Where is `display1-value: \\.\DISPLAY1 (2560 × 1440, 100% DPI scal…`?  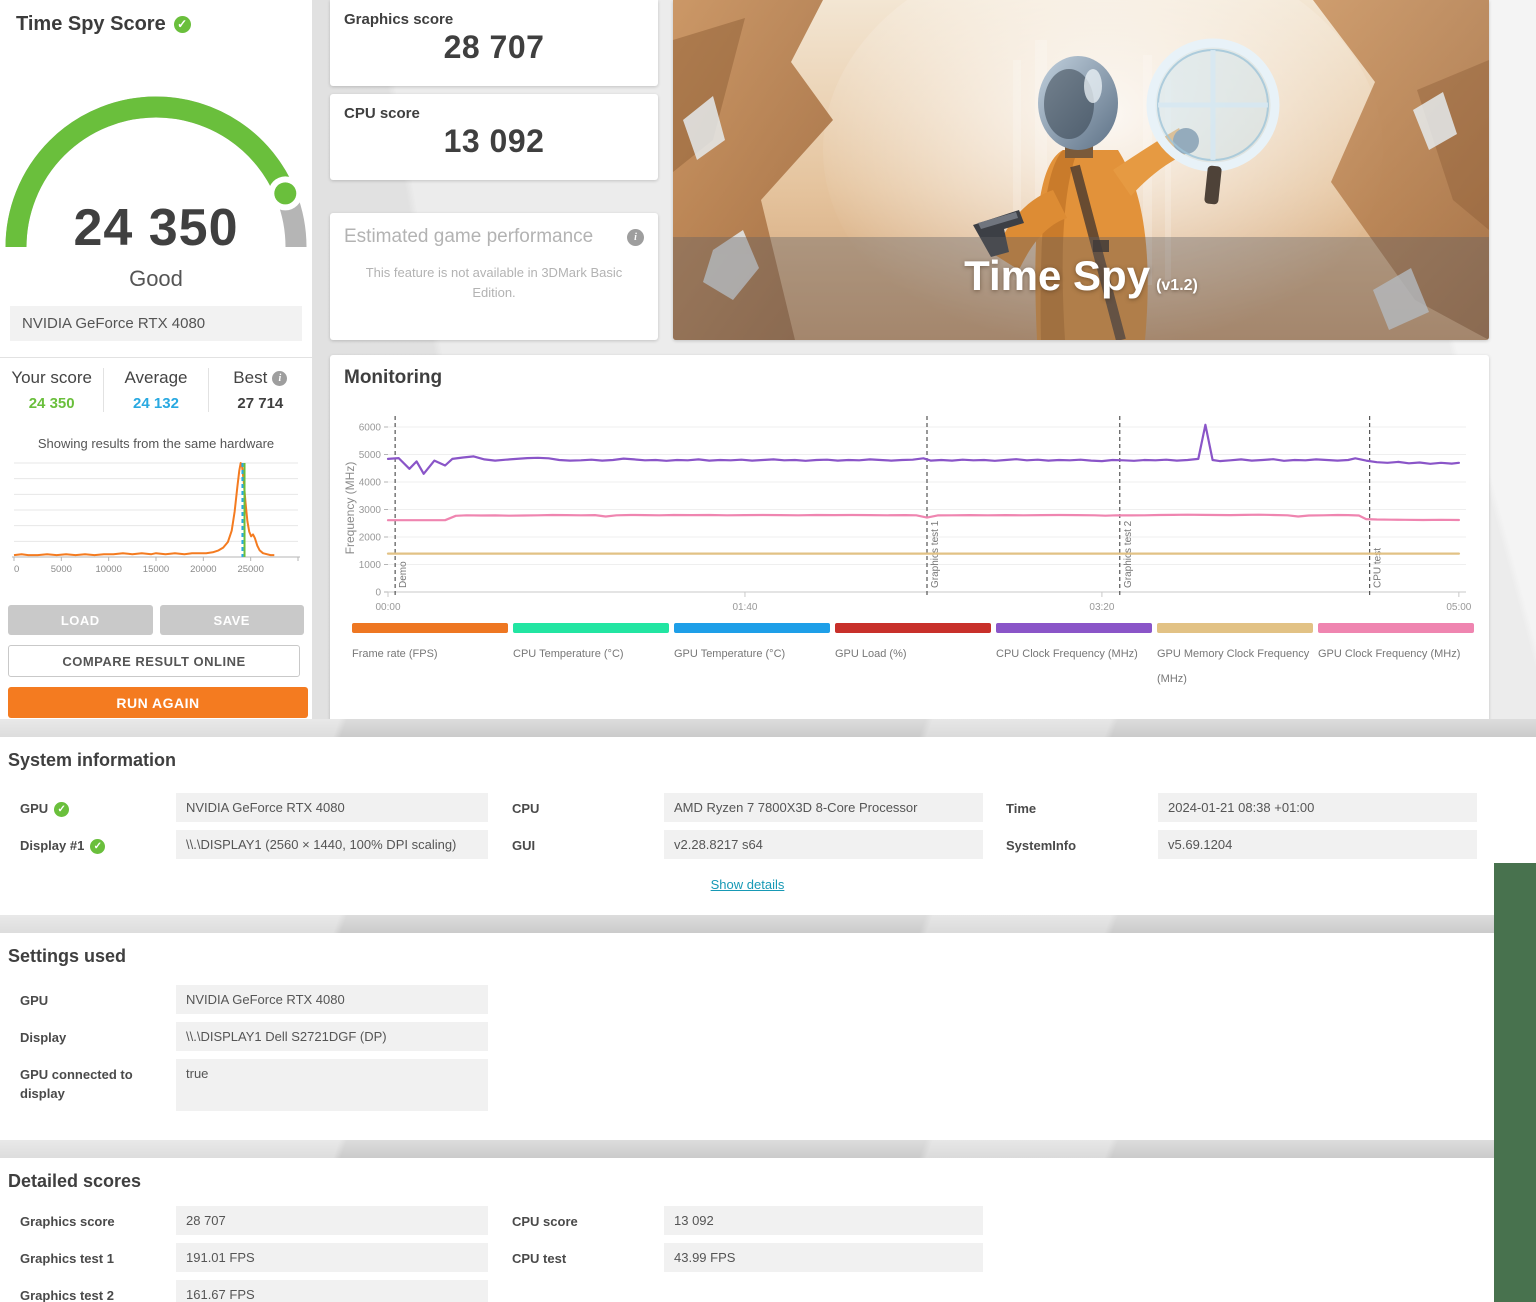
display1-value: \\.\DISPLAY1 (2560 × 1440, 100% DPI scal… is located at coordinates (332, 844).